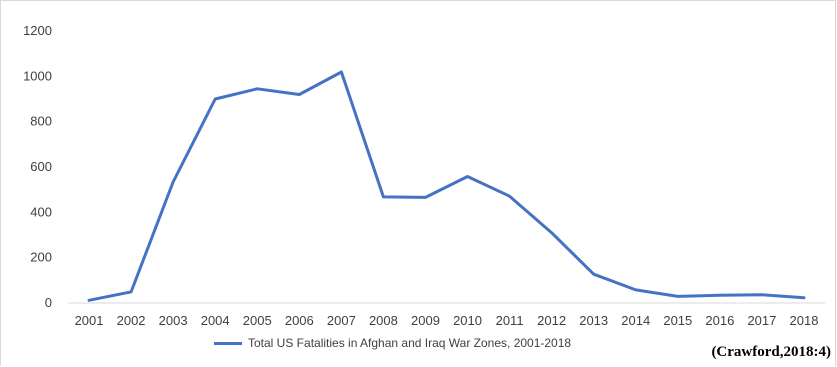  What do you see at coordinates (467, 320) in the screenshot?
I see `x-tick-label: 2010` at bounding box center [467, 320].